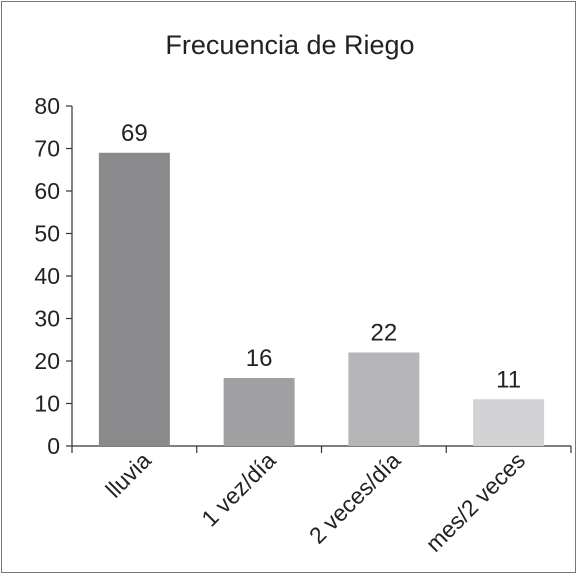 The height and width of the screenshot is (579, 579). What do you see at coordinates (355, 498) in the screenshot?
I see `category-label: 2 veces/día` at bounding box center [355, 498].